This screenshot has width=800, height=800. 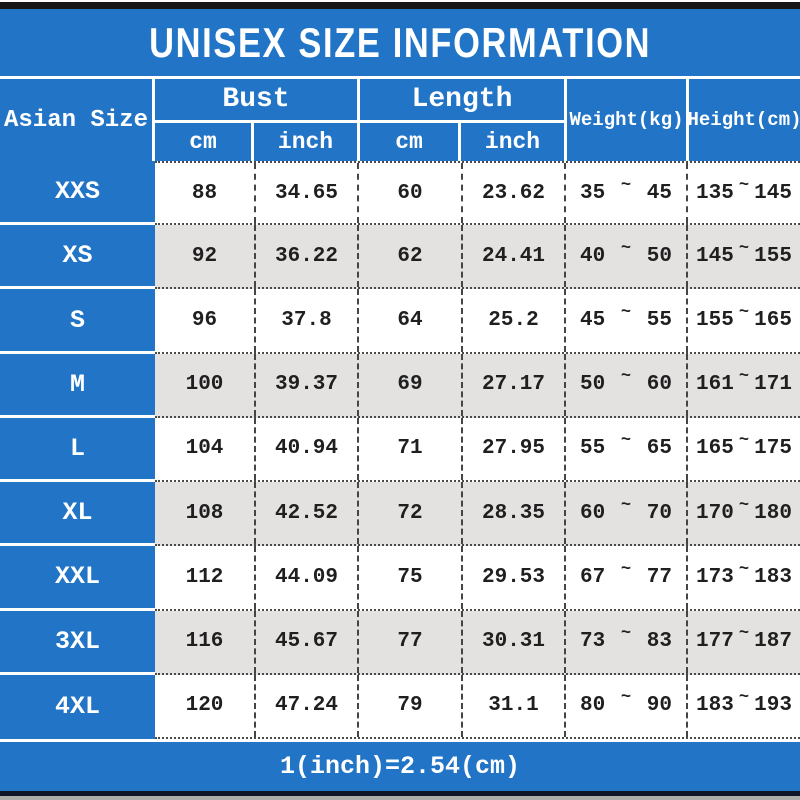 I want to click on height-min: 177, so click(x=715, y=642).